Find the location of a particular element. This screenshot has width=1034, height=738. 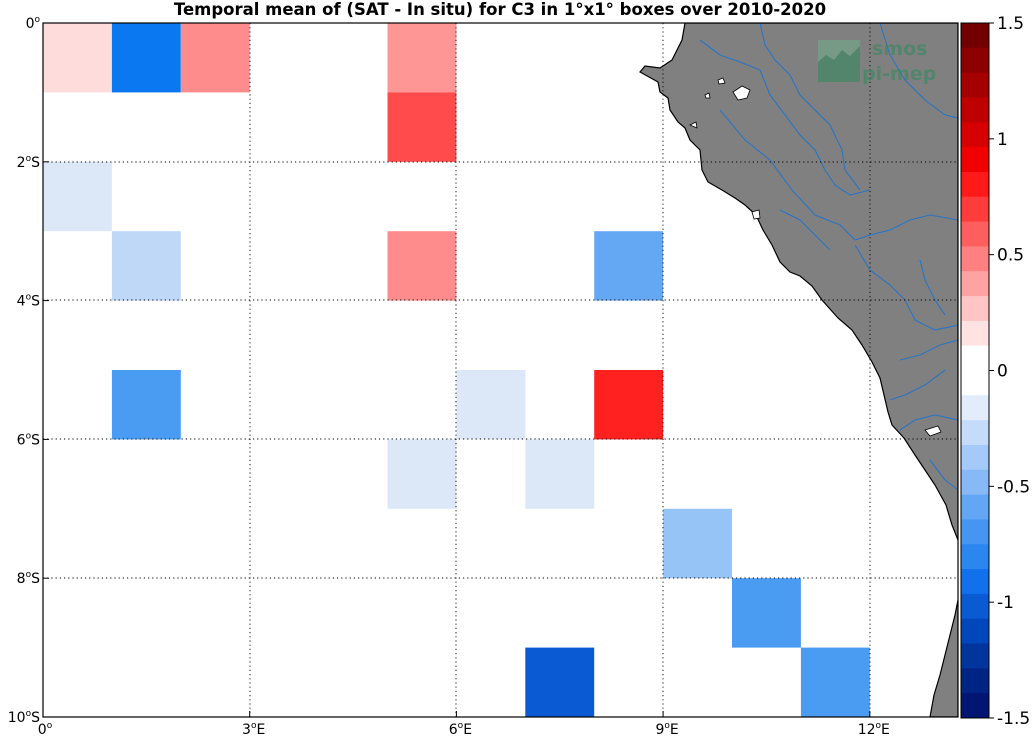

tick-label: 6oE is located at coordinates (460, 729).